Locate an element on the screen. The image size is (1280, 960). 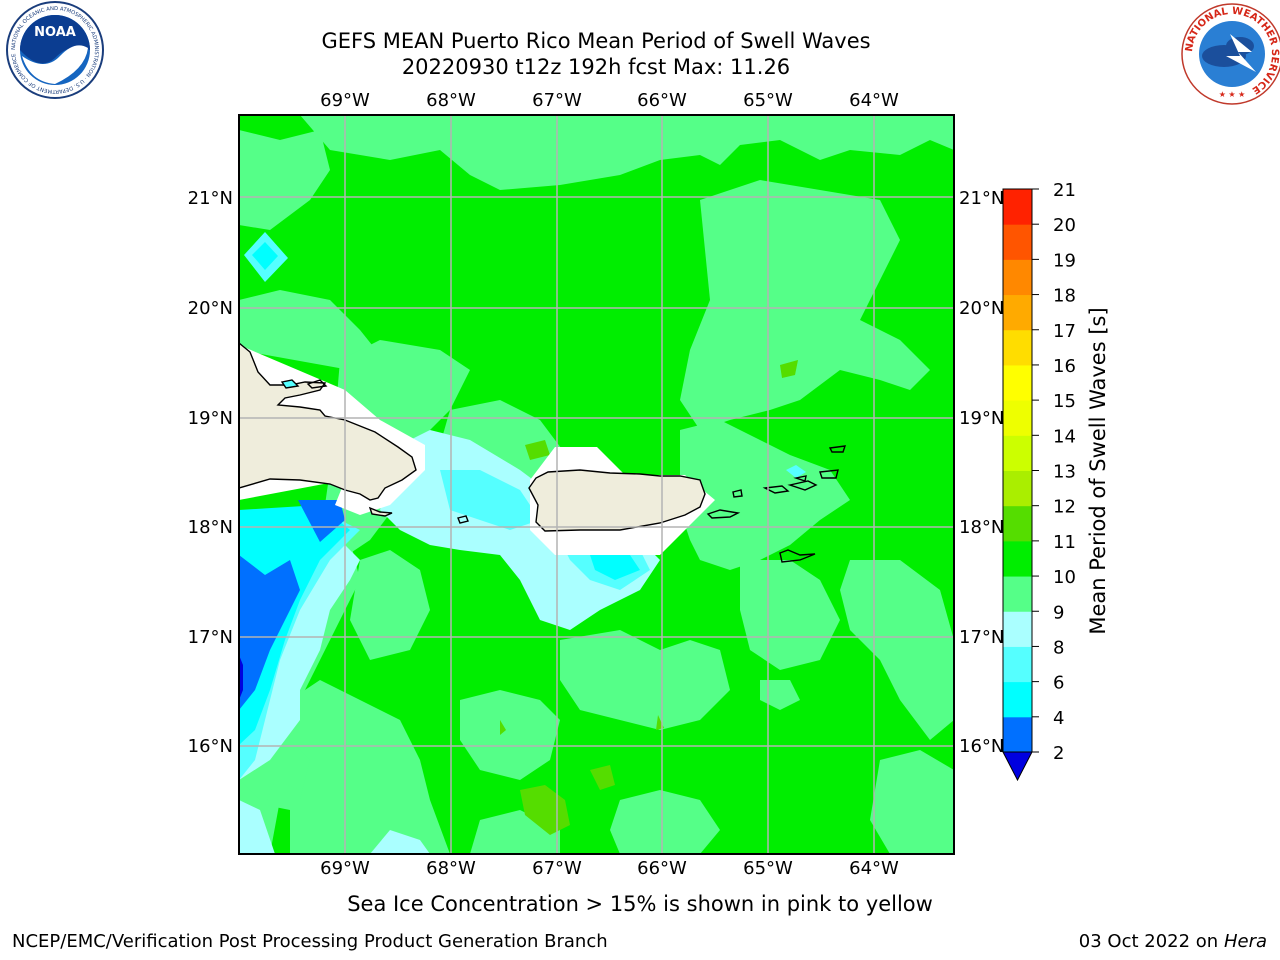
lon-label-bottom: 67°W is located at coordinates (557, 868).